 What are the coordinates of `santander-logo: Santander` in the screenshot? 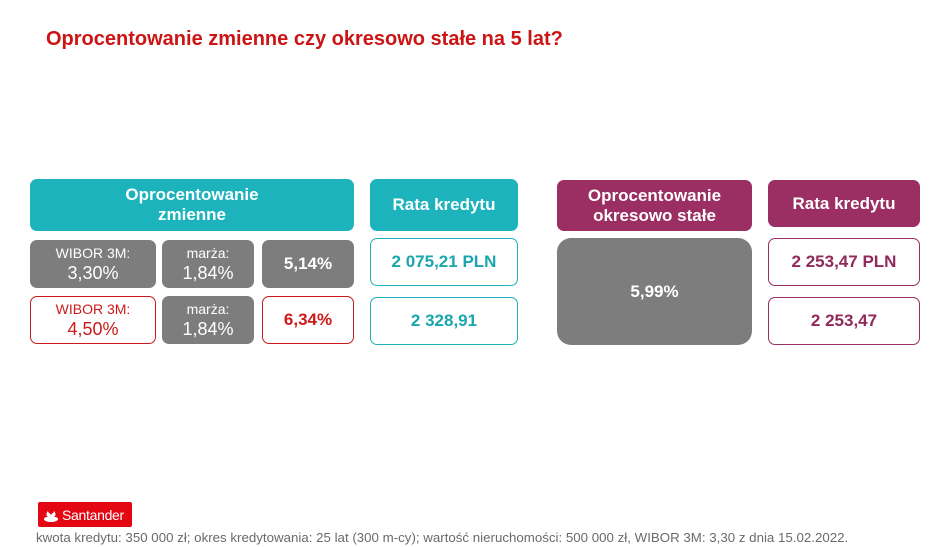 It's located at (85, 514).